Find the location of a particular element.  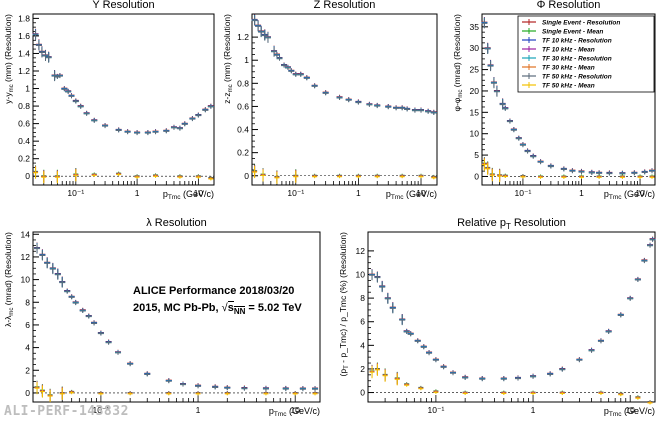

x-tick-label: 1 is located at coordinates (198, 410).